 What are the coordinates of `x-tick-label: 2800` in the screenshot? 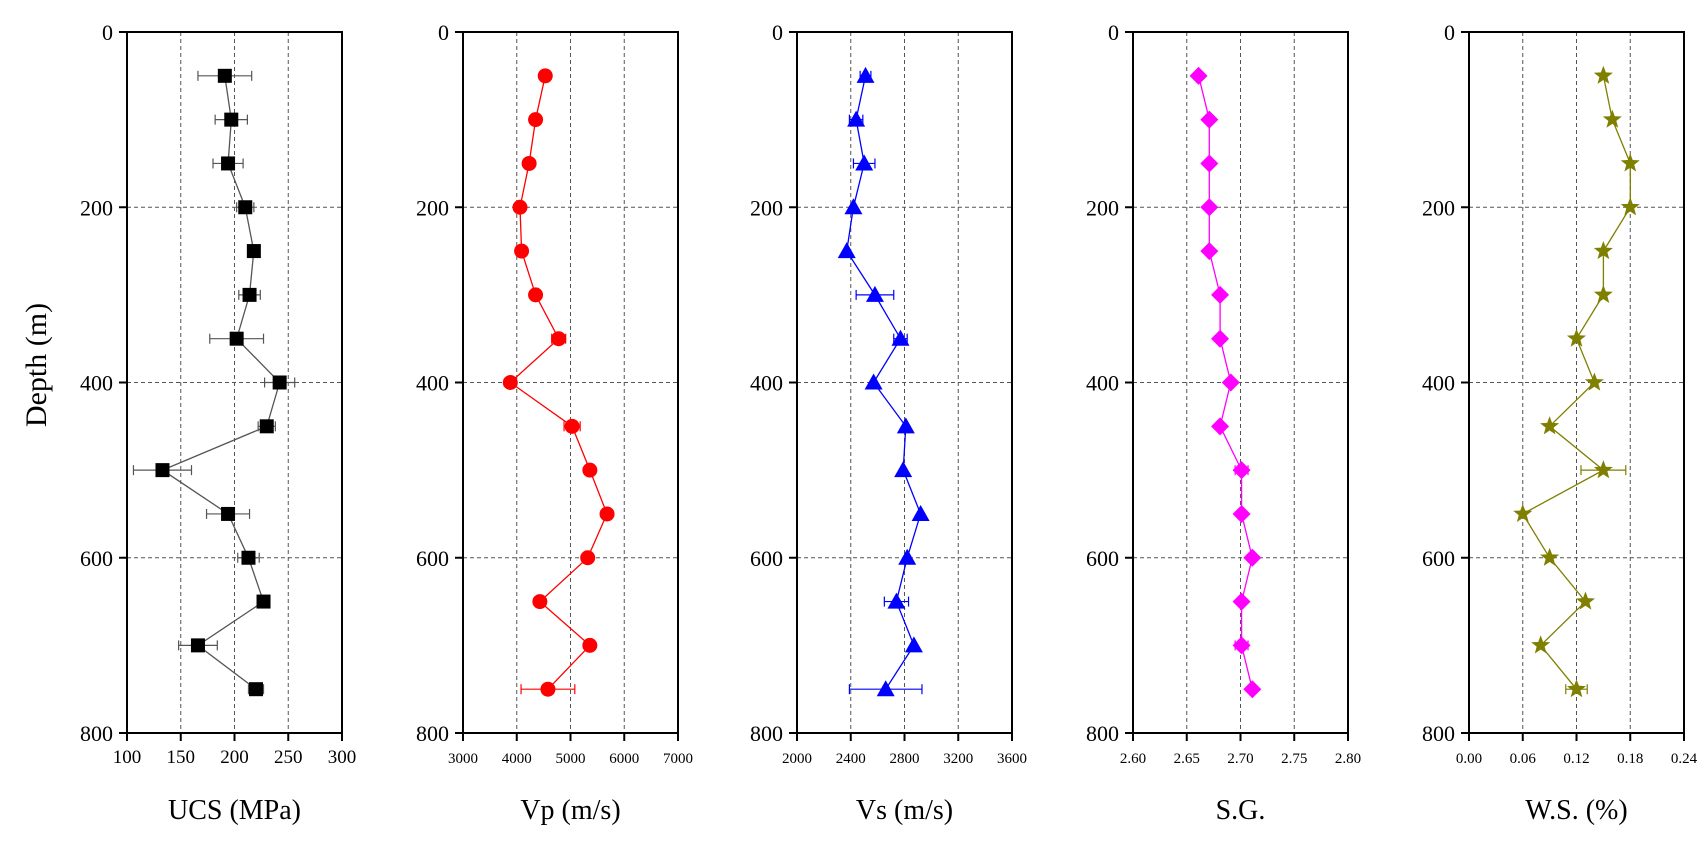 It's located at (905, 759).